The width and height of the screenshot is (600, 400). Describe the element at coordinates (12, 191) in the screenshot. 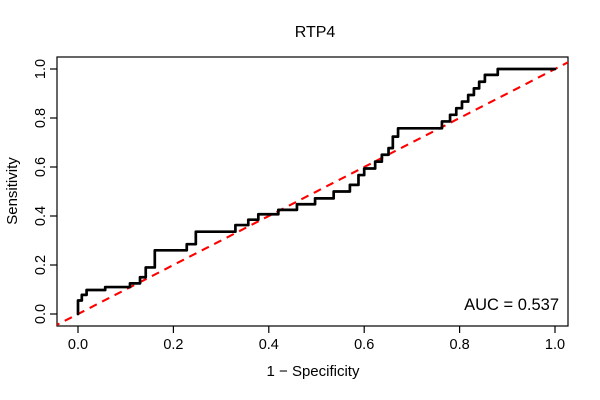

I see `y-axis-label: Sensitivity` at that location.